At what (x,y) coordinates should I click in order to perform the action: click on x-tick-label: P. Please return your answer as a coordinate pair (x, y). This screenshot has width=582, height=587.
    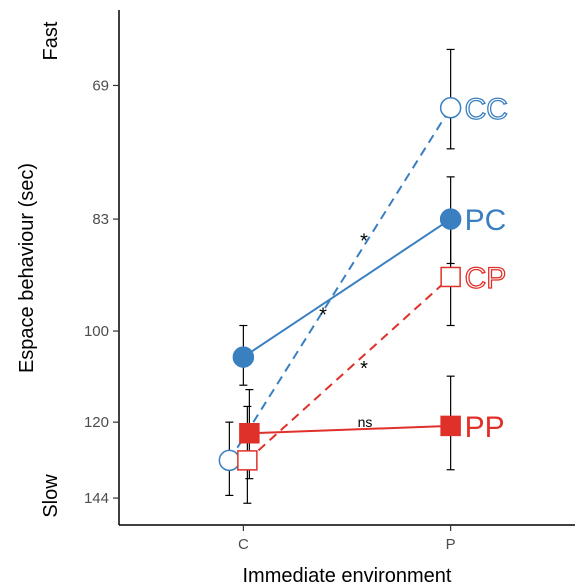
    Looking at the image, I should click on (451, 544).